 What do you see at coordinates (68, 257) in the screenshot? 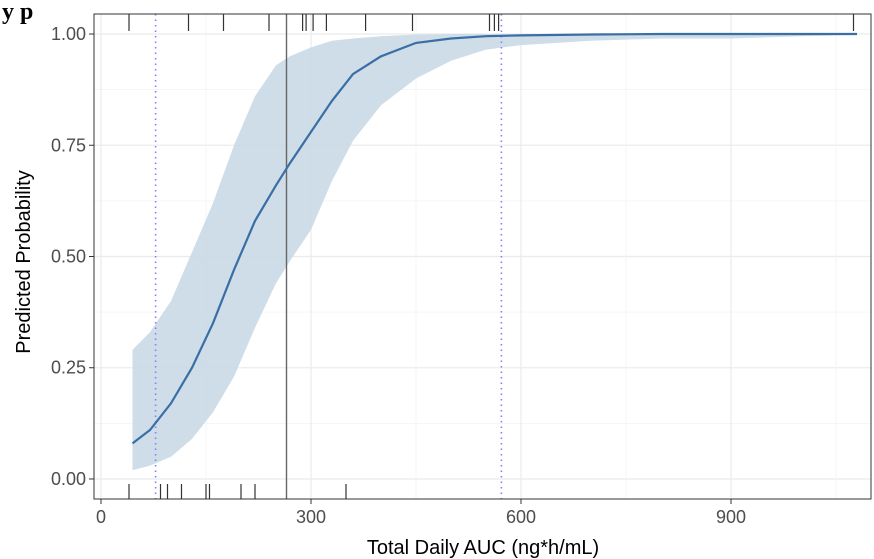
I see `y-tick-label: 0.50` at bounding box center [68, 257].